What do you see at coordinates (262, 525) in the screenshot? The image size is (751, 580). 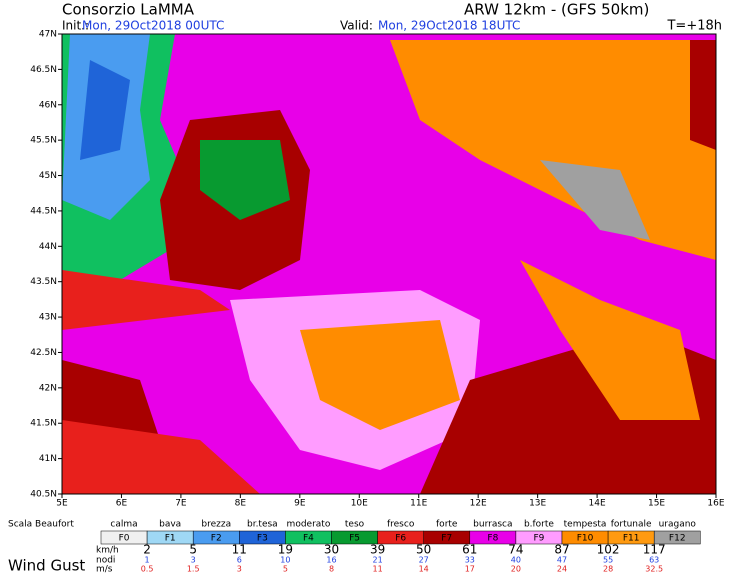 I see `beaufort-name: br.tesa` at bounding box center [262, 525].